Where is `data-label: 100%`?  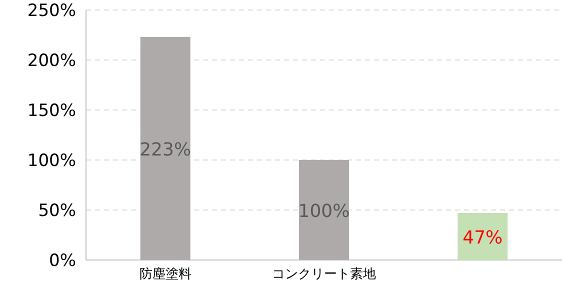 data-label: 100% is located at coordinates (324, 211).